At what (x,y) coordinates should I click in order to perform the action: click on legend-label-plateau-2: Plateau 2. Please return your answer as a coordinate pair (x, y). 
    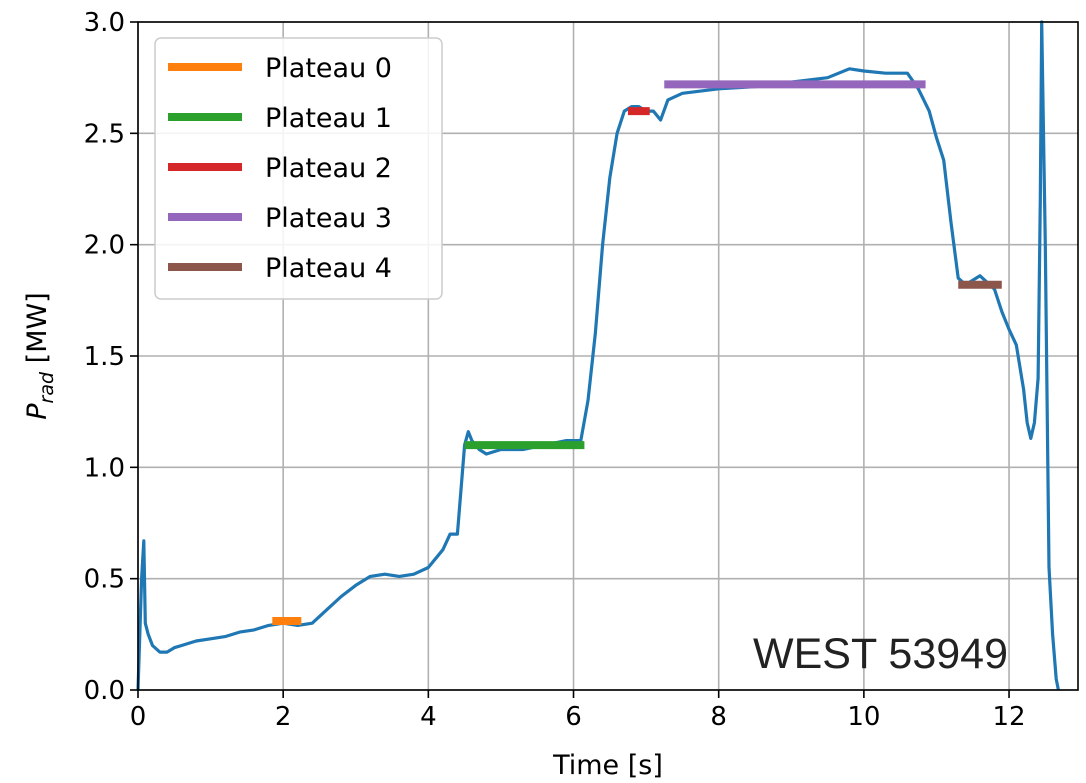
    Looking at the image, I should click on (328, 168).